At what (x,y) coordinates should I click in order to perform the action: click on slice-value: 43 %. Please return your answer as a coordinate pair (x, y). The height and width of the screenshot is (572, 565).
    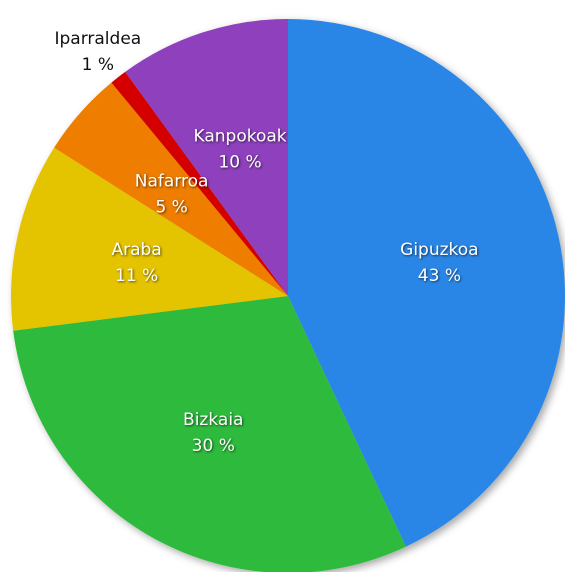
    Looking at the image, I should click on (439, 276).